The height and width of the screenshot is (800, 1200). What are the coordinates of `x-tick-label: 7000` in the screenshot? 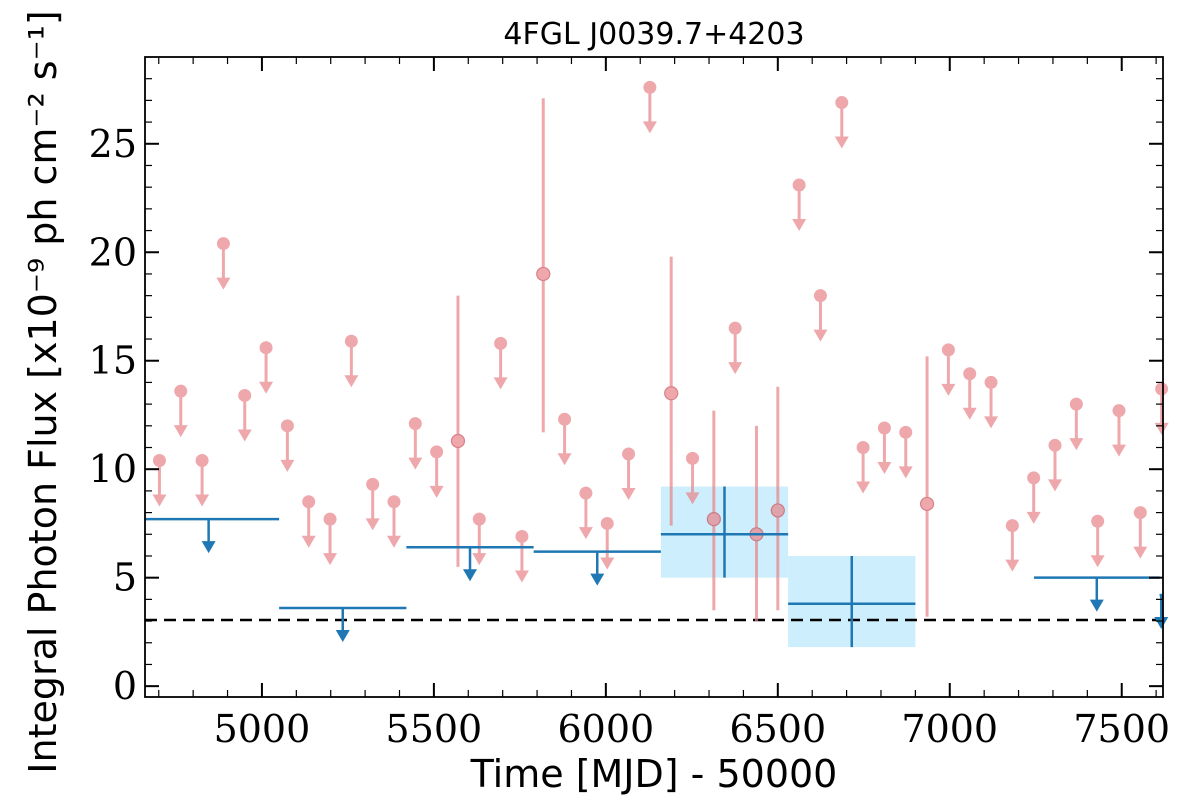 It's located at (949, 729).